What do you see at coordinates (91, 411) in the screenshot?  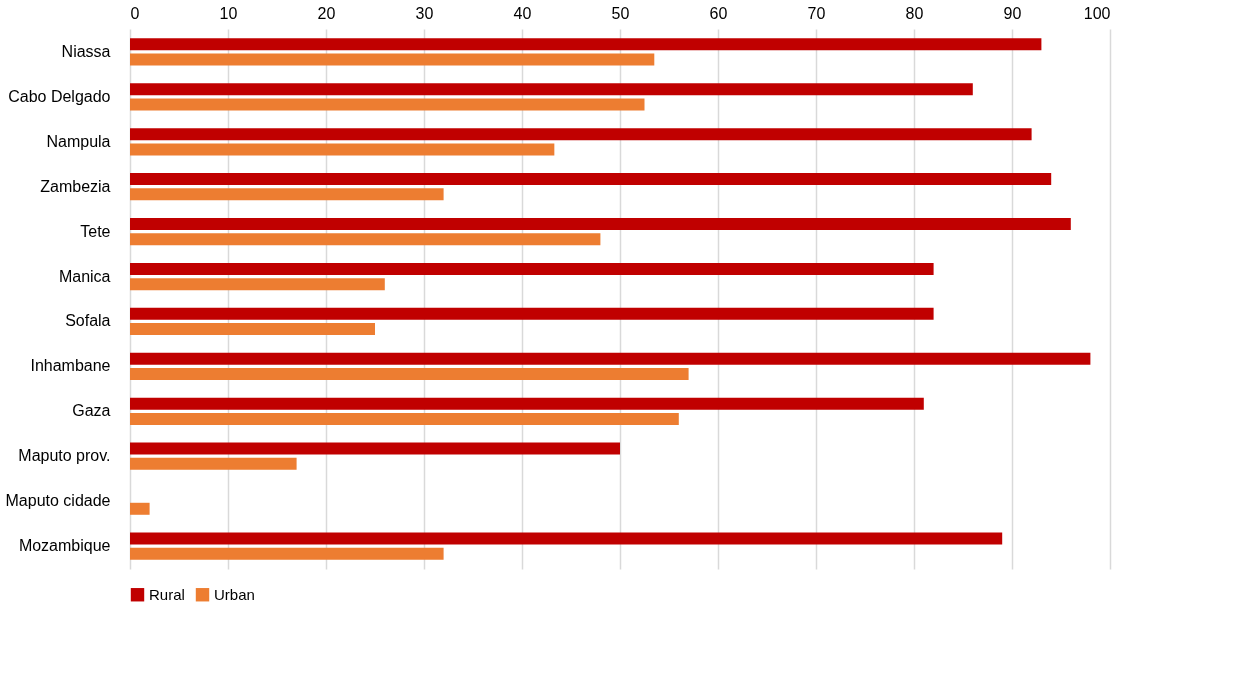 I see `y-tick-label: Gaza` at bounding box center [91, 411].